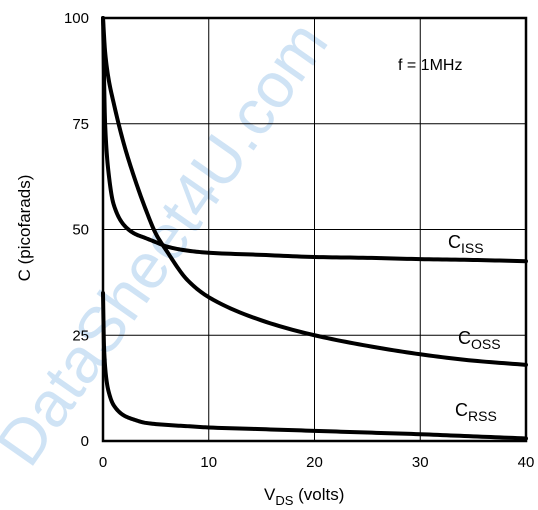  Describe the element at coordinates (314, 462) in the screenshot. I see `x-tick-label-20: 20` at that location.